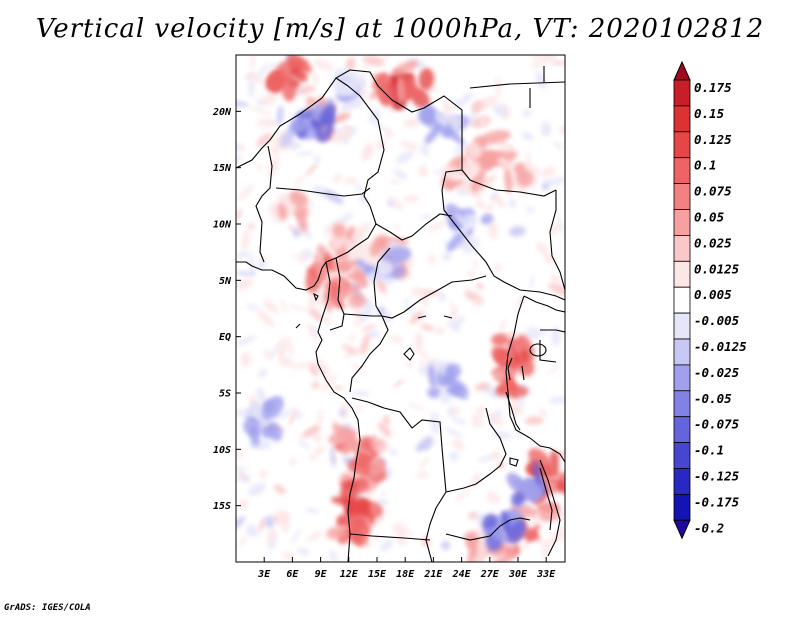 The width and height of the screenshot is (800, 618). I want to click on lon-tick-label: 6E, so click(292, 574).